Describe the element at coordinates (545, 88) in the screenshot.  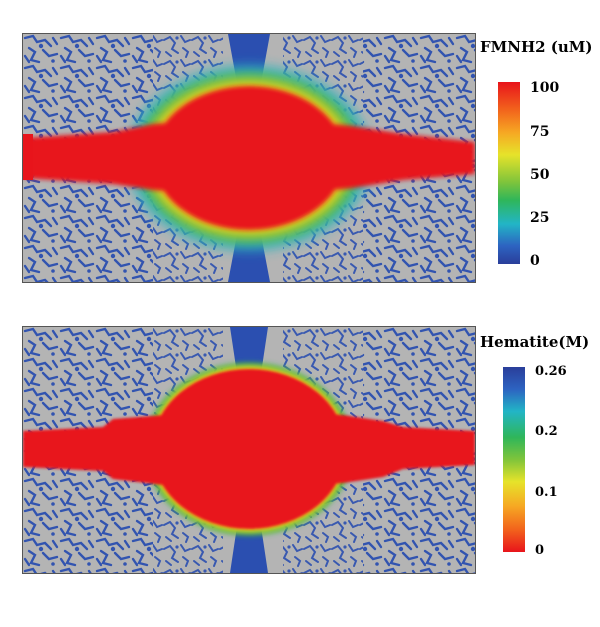
I see `fmnh2-tick-100: 100` at that location.